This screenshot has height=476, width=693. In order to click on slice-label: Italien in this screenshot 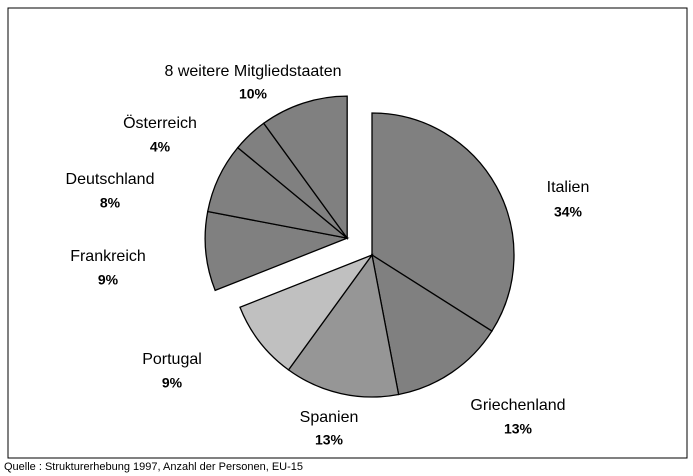, I will do `click(568, 187)`.